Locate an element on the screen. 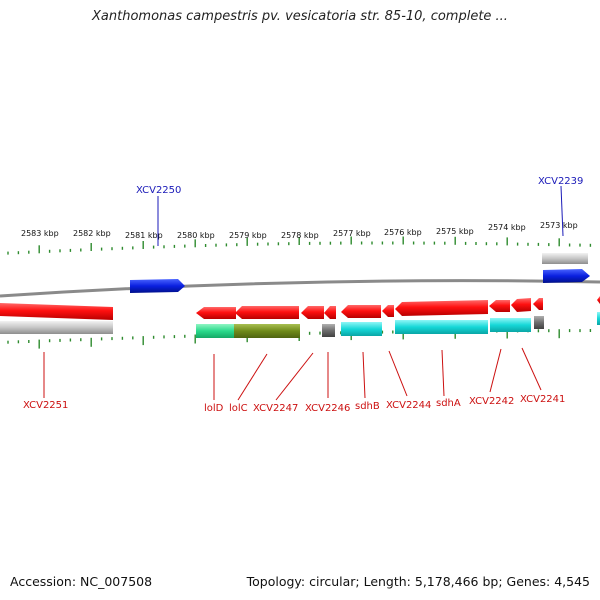 This screenshot has height=600, width=600. gene-label-xcv2246: XCV2246 is located at coordinates (327, 408).